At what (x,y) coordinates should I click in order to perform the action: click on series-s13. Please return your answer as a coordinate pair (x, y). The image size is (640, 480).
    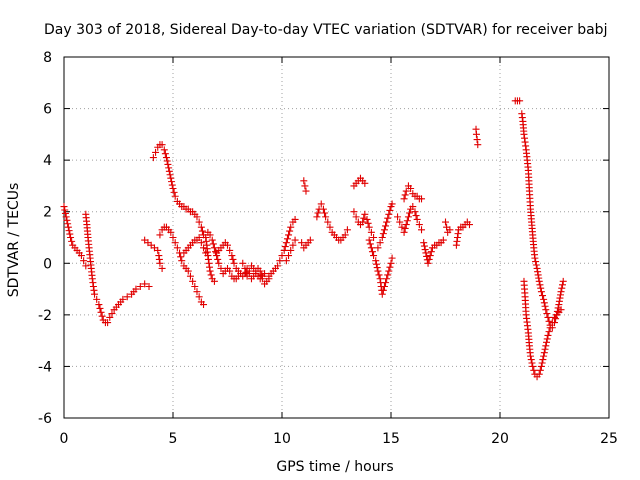
    Looking at the image, I should click on (282, 247).